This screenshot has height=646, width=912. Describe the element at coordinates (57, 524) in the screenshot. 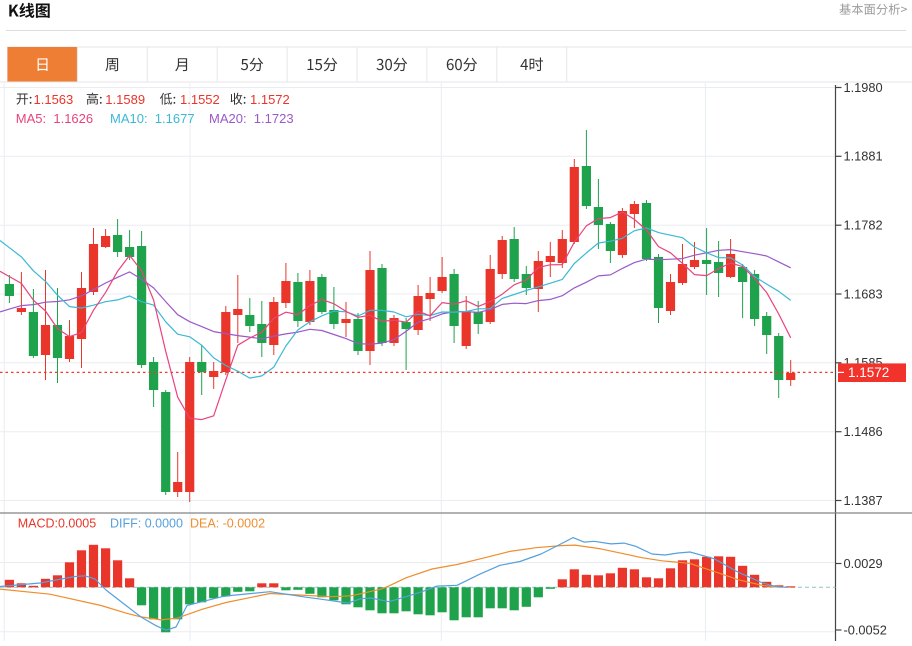

I see `svg-text: MACD:0.0005` at that location.